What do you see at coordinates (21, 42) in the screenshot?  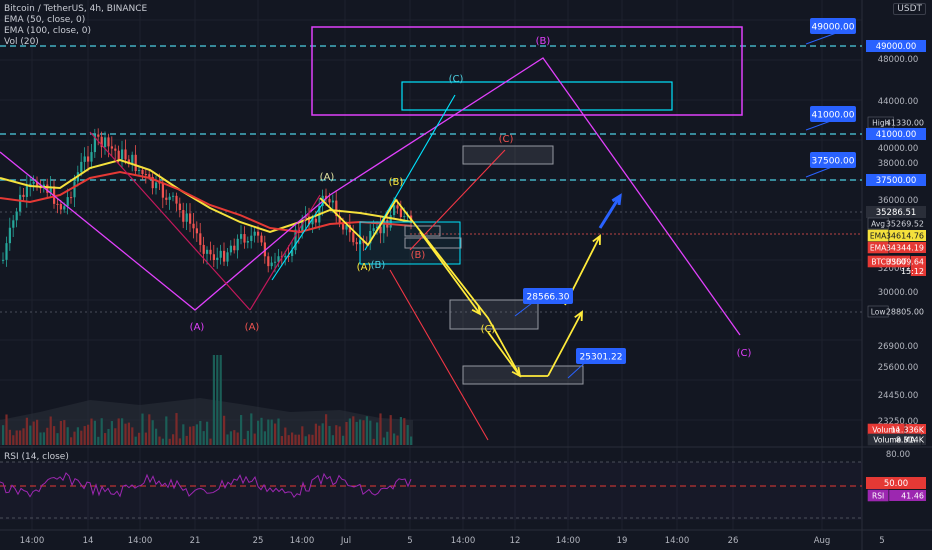 I see `volume-legend: Vol (20)` at bounding box center [21, 42].